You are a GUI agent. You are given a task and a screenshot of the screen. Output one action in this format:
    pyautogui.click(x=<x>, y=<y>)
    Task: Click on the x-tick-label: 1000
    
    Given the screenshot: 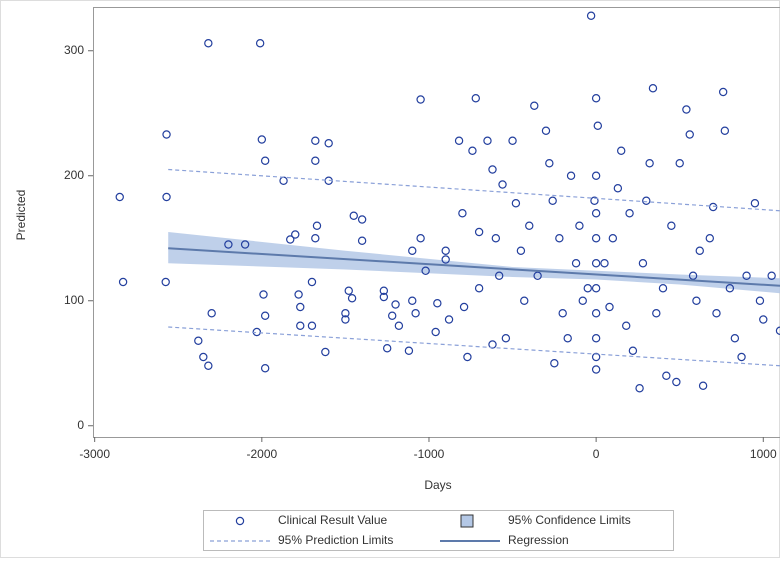 What is the action you would take?
    pyautogui.click(x=763, y=454)
    